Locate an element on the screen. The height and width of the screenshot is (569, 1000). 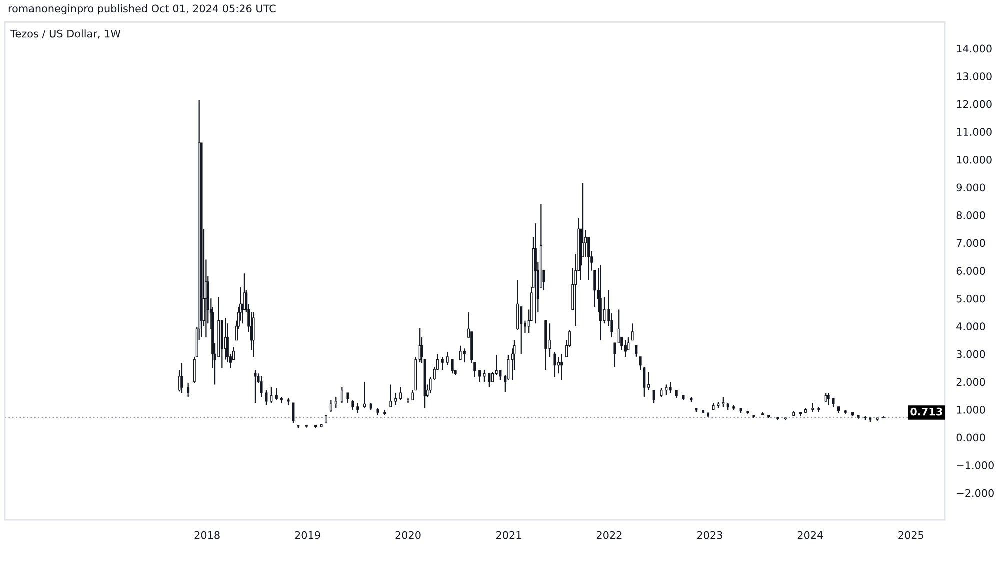
y-tick-label: −2.000 is located at coordinates (975, 493).